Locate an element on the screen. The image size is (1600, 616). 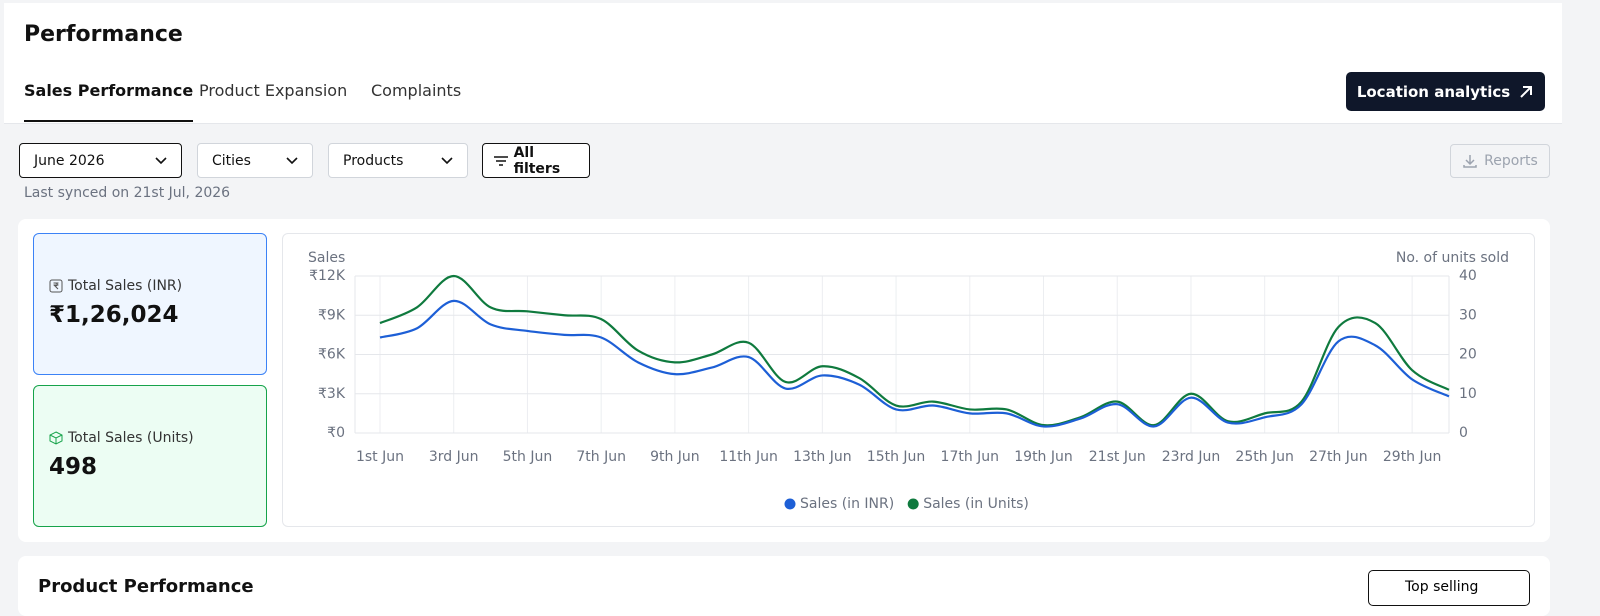
select-label: Cities is located at coordinates (231, 160).